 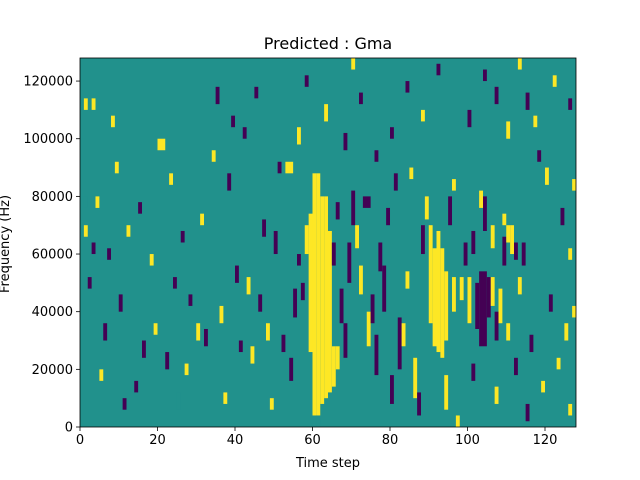 I want to click on x-axis: 0 20 40 60 80 100 120, so click(x=316, y=437).